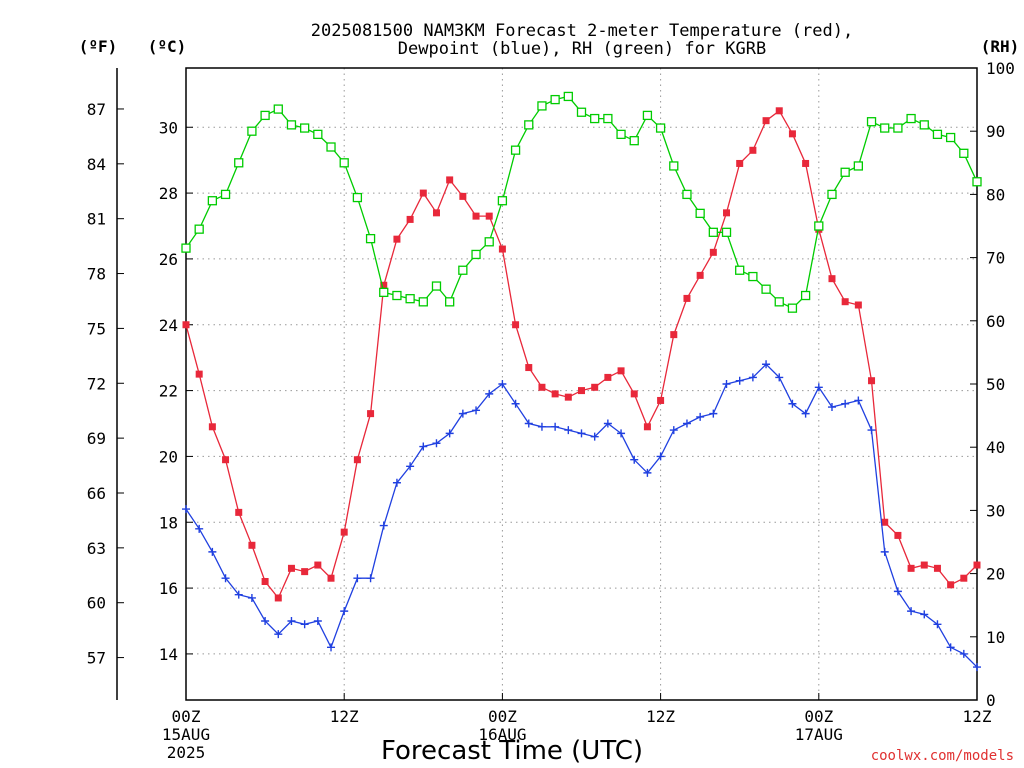 The image size is (1024, 768). What do you see at coordinates (96, 328) in the screenshot?
I see `fahrenheit-tick-label: 75` at bounding box center [96, 328].